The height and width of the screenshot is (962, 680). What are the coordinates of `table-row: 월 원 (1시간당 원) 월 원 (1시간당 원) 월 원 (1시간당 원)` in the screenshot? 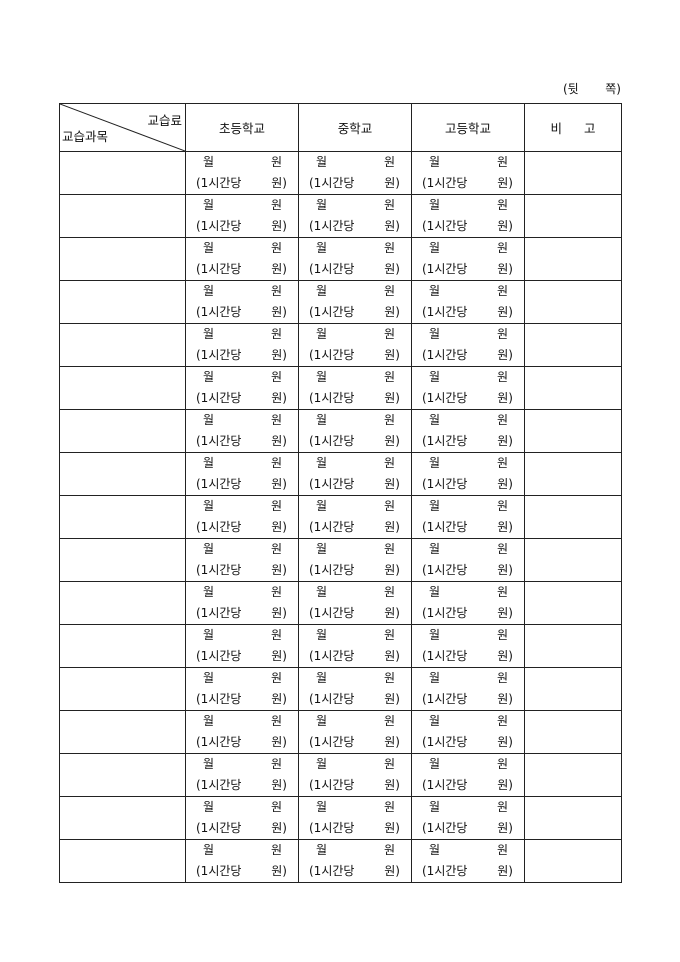 It's located at (340, 345).